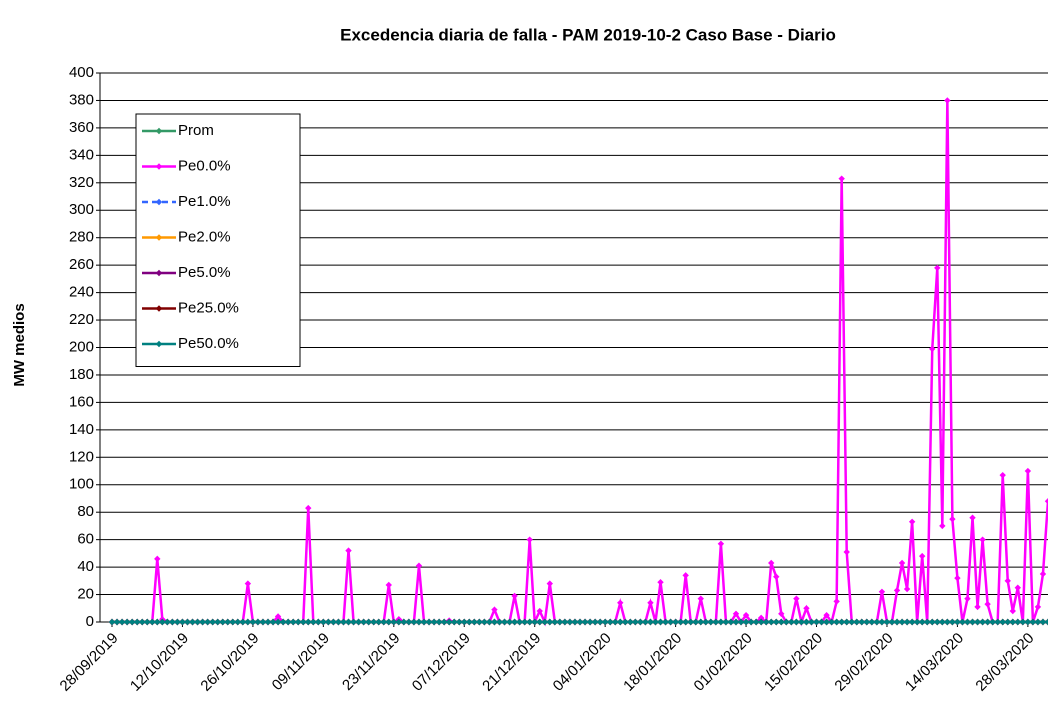 This screenshot has height=725, width=1048. Describe the element at coordinates (159, 202) in the screenshot. I see `legend-marker` at that location.